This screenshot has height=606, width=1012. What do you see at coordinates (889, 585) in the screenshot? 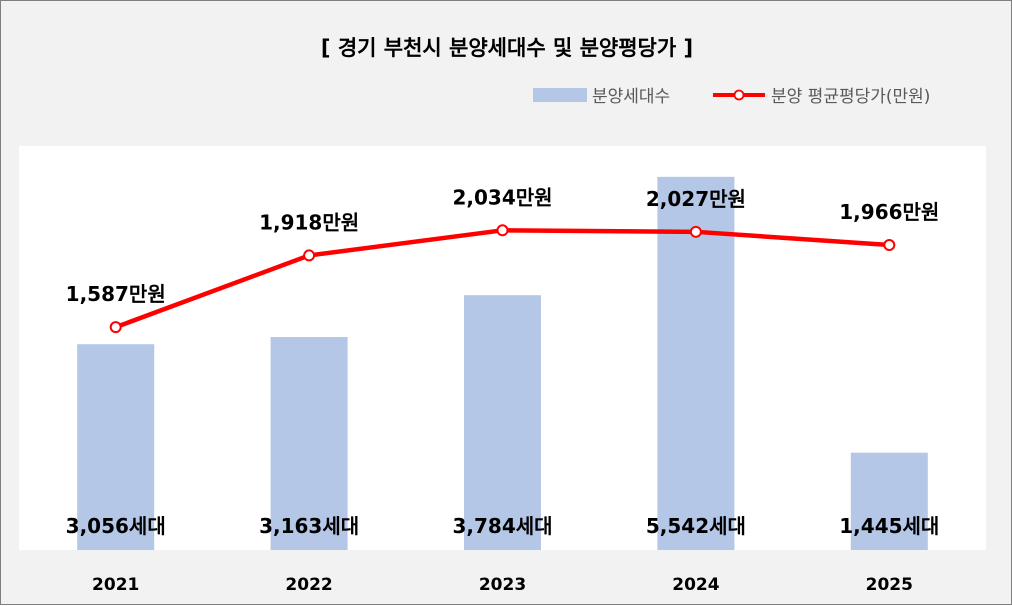
I see `category-label-2025: 2025` at bounding box center [889, 585].